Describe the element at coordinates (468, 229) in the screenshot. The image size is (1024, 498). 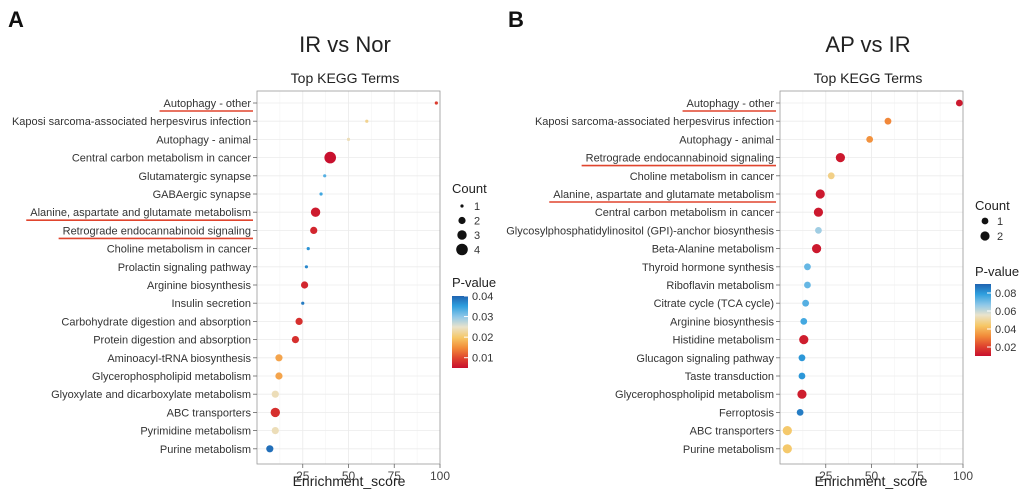
I see `count-legend-a: 1 2 3 4` at that location.